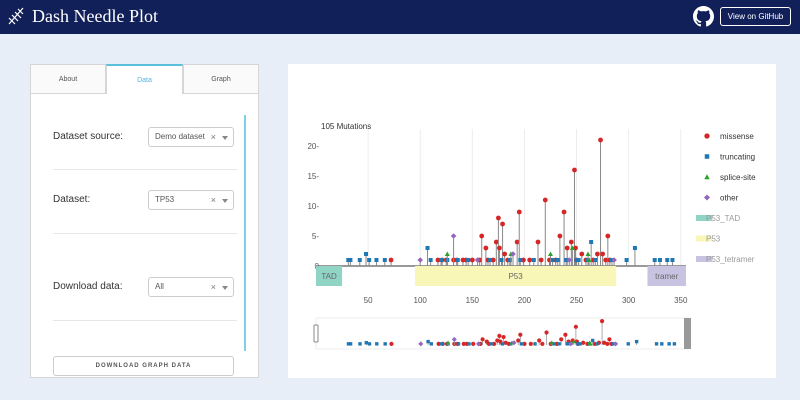  What do you see at coordinates (707, 136) in the screenshot?
I see `legend-marker` at bounding box center [707, 136].